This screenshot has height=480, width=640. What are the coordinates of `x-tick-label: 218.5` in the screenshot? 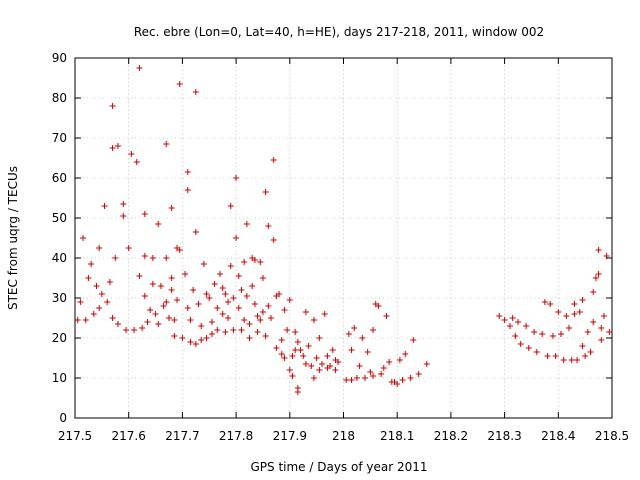 It's located at (612, 436).